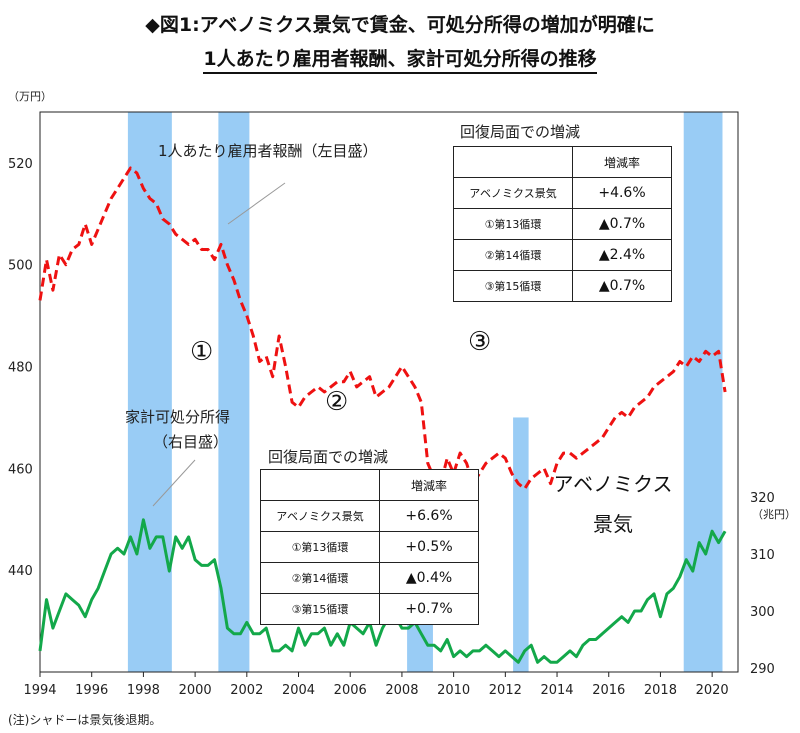 This screenshot has height=733, width=800. I want to click on x-tick-label: 2008, so click(401, 690).